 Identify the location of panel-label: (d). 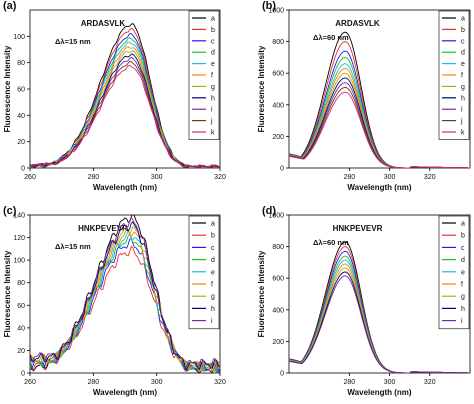
(269, 211).